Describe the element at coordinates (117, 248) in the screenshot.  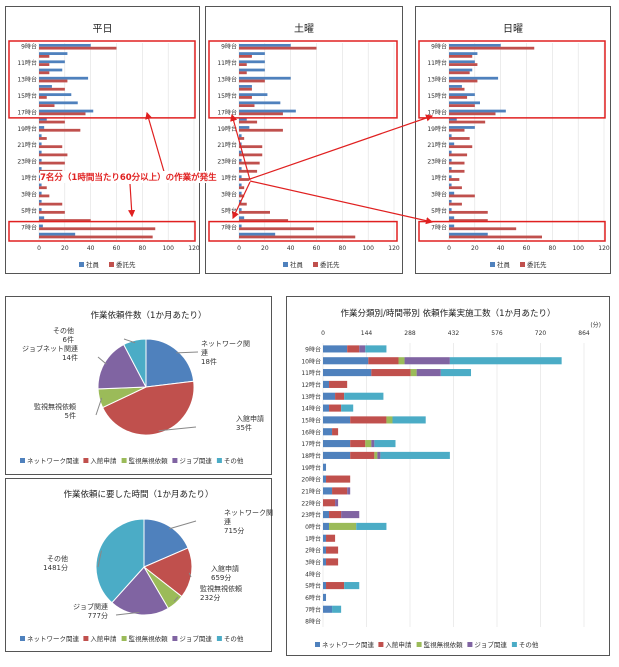
I see `x-tick-label: 60` at that location.